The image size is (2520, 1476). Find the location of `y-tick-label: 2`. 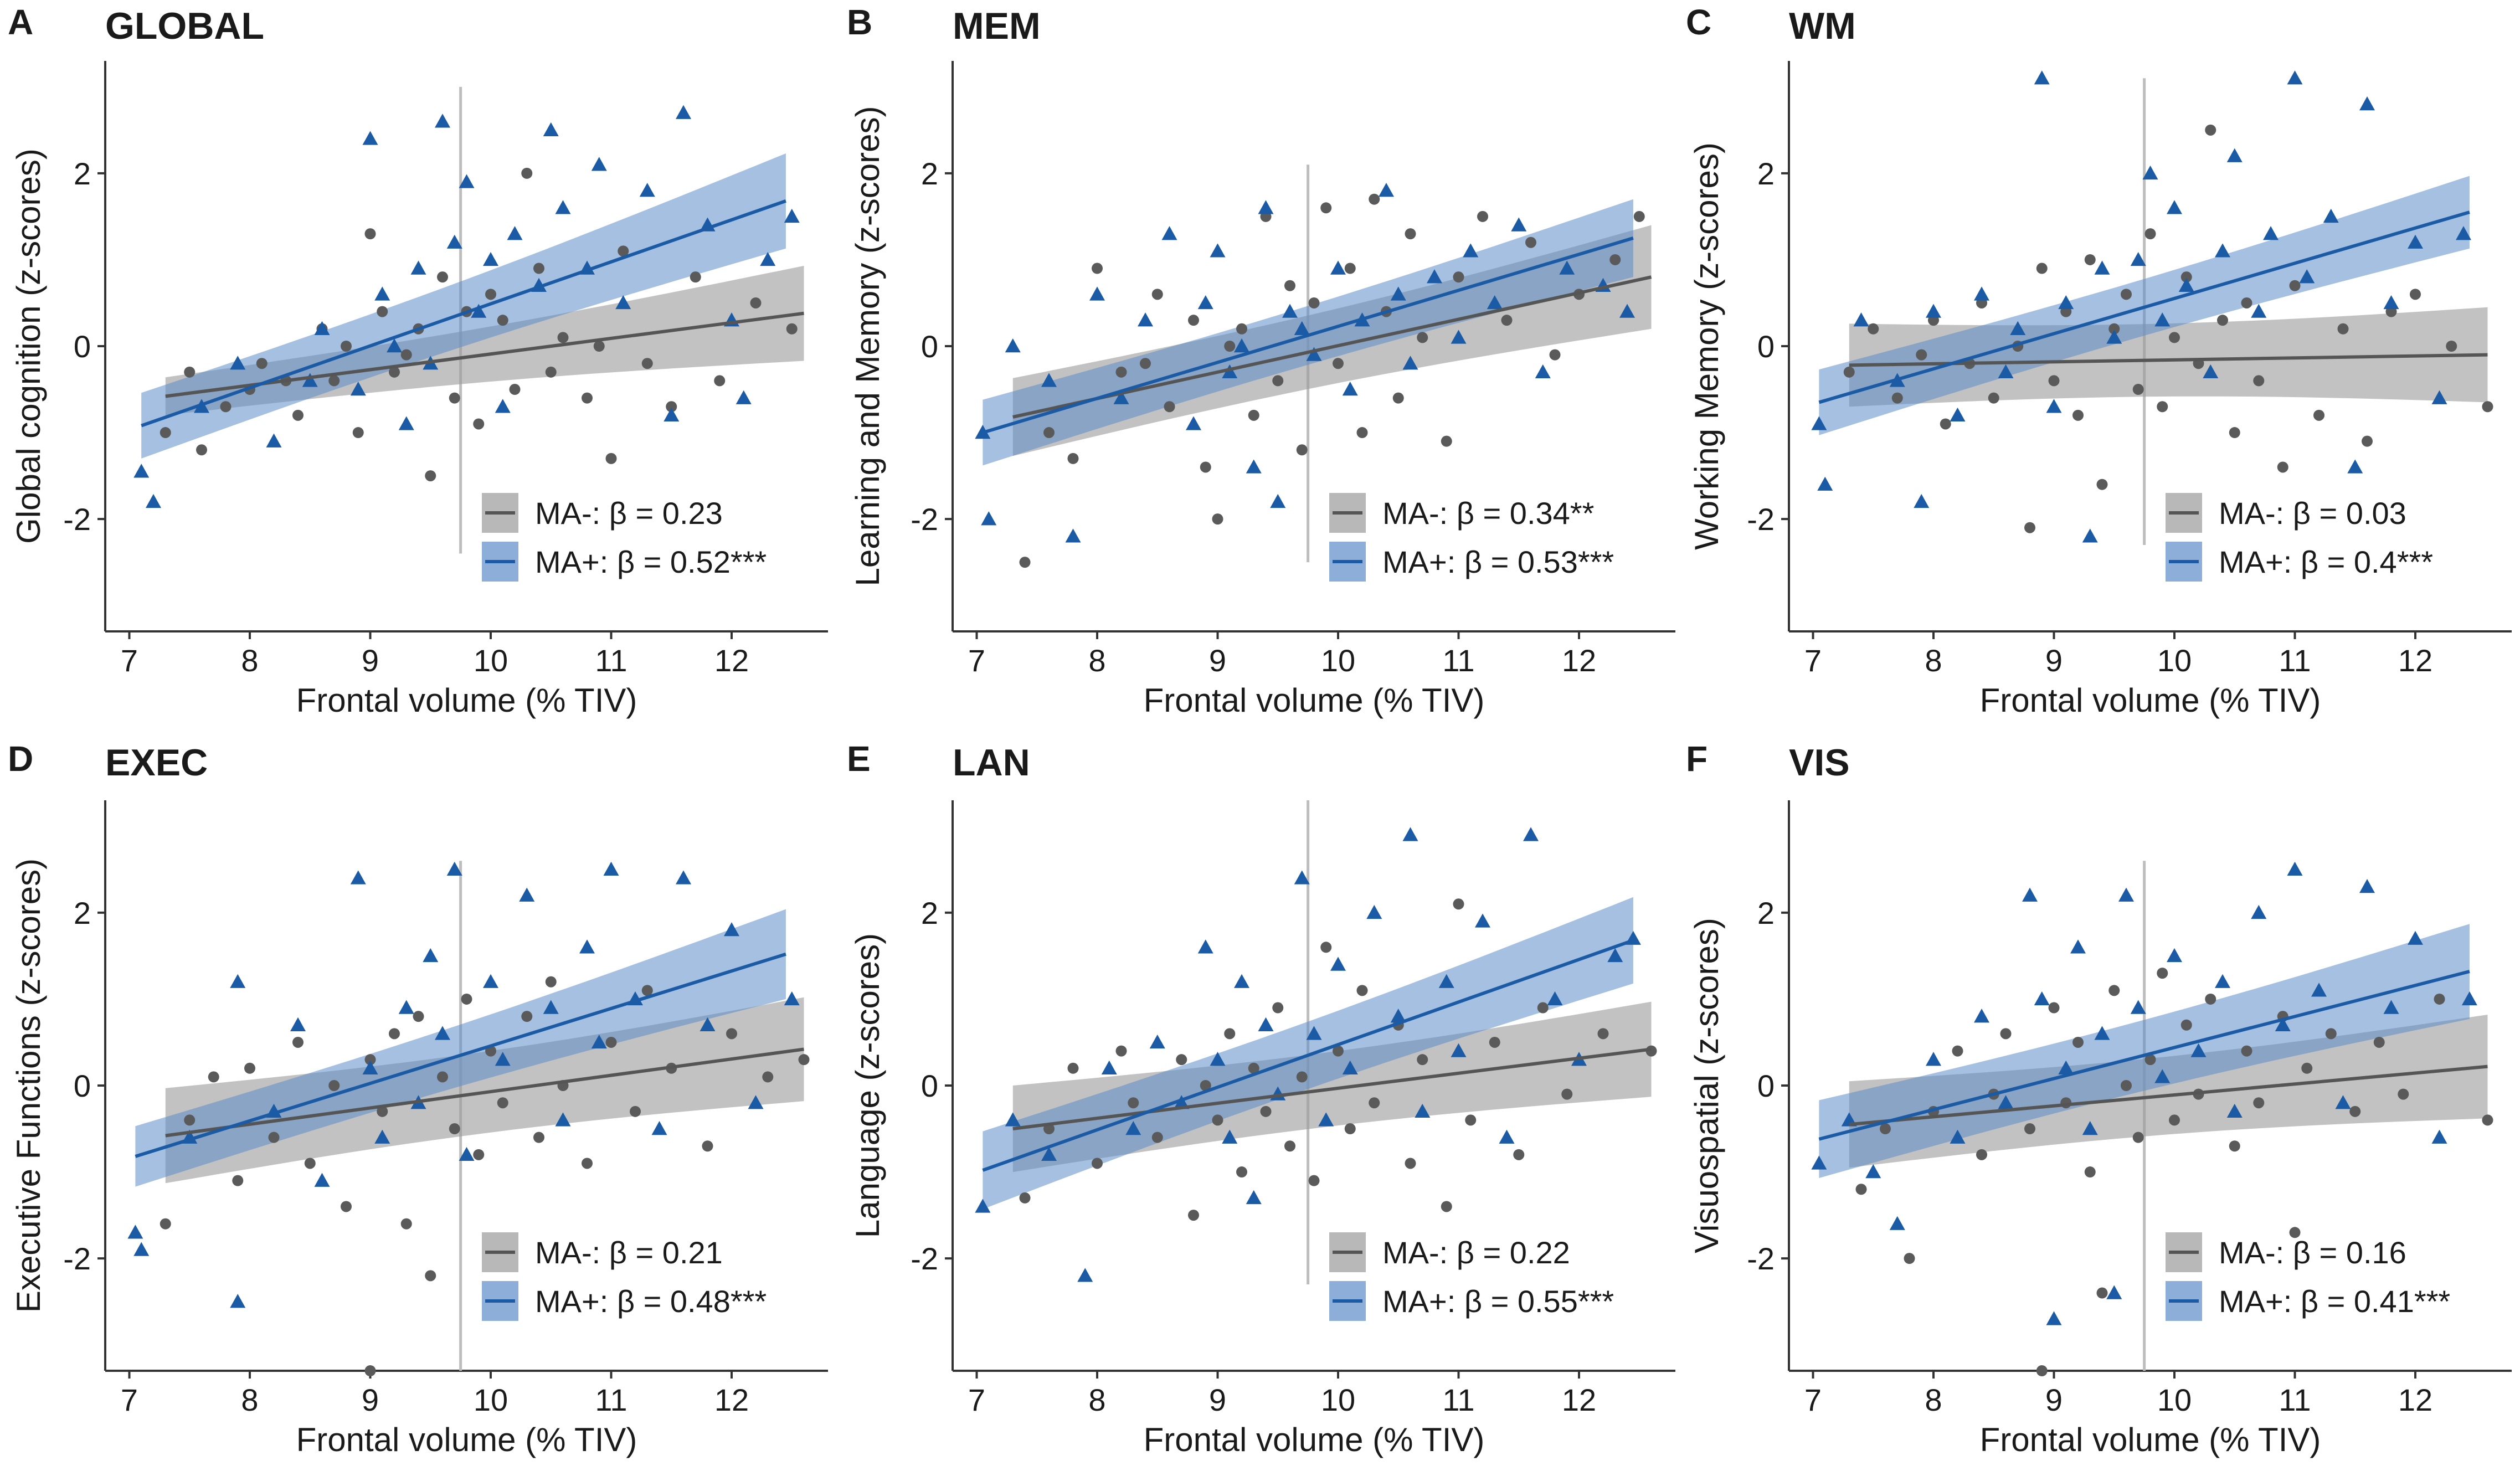

y-tick-label: 2 is located at coordinates (83, 174).